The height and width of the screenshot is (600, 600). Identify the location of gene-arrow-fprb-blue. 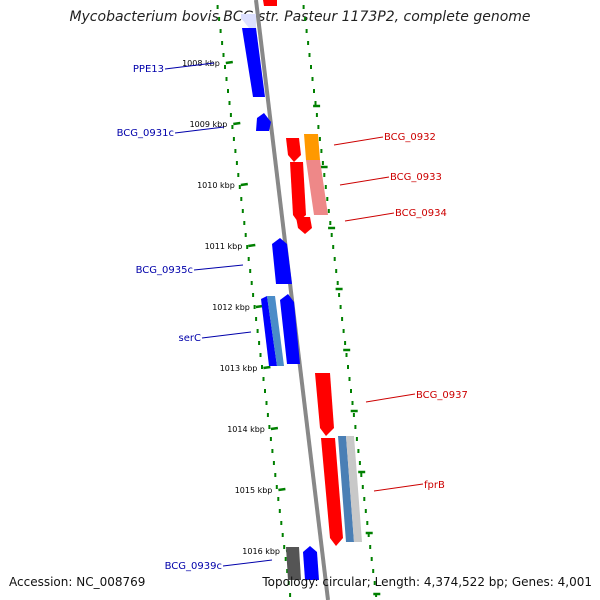
(346, 489).